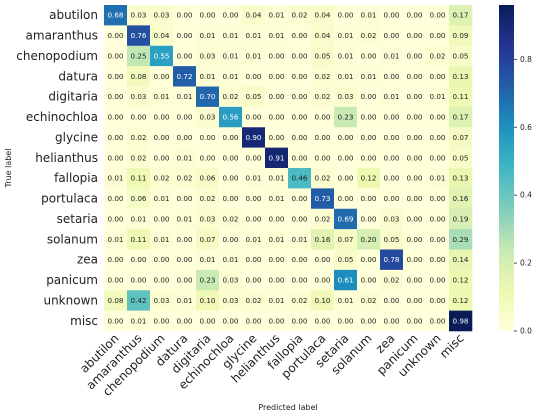  I want to click on cell-value-label: 0.98, so click(460, 320).